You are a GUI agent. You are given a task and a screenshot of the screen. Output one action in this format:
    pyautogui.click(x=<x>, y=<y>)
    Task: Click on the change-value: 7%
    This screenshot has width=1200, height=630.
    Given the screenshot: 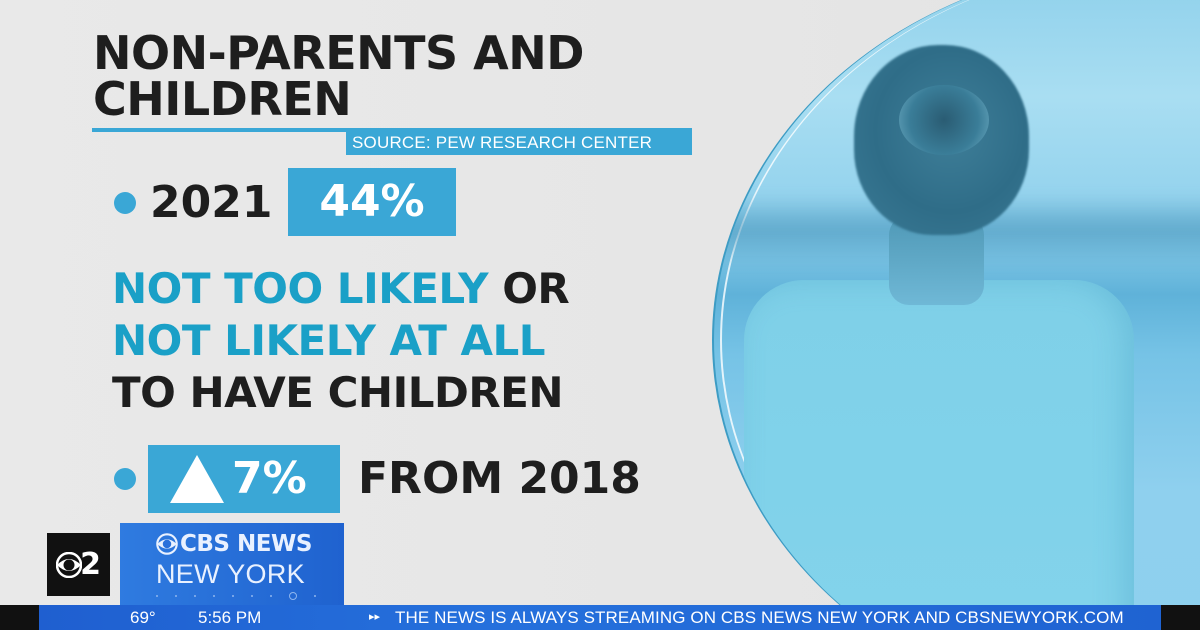 What is the action you would take?
    pyautogui.click(x=269, y=478)
    